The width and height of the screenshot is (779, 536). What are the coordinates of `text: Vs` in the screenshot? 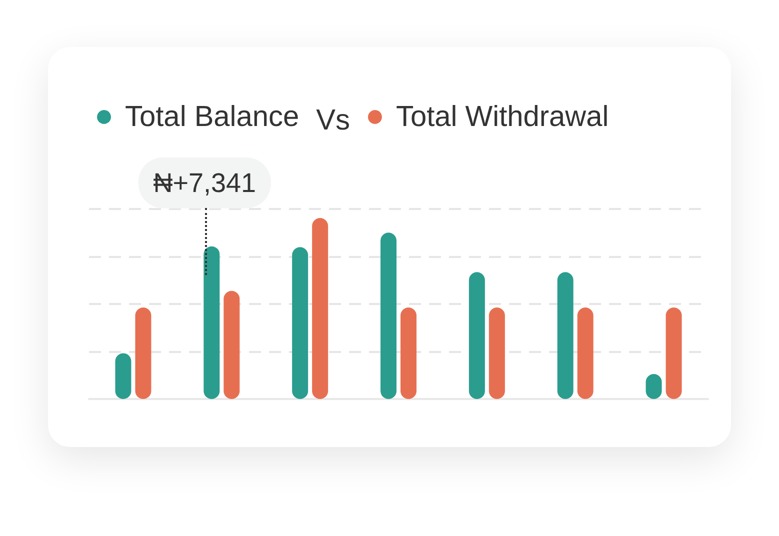 It's located at (333, 120).